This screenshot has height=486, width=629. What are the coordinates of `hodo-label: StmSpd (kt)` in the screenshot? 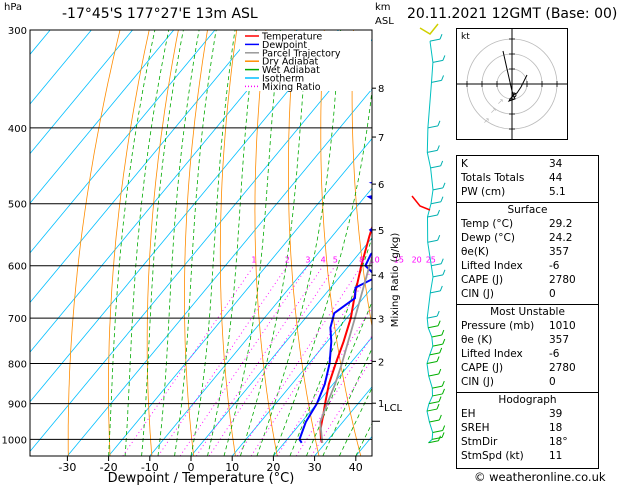 It's located at (492, 456).